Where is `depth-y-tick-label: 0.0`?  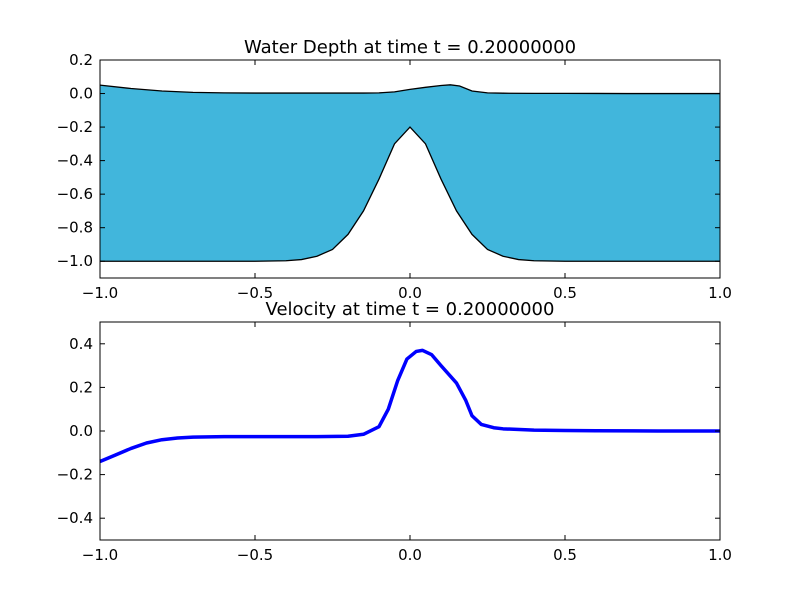
depth-y-tick-label: 0.0 is located at coordinates (81, 94).